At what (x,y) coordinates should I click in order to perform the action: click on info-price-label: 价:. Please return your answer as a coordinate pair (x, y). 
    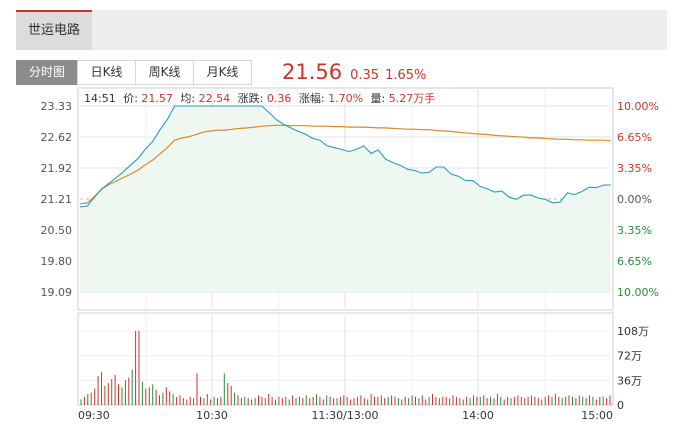
    Looking at the image, I should click on (130, 98).